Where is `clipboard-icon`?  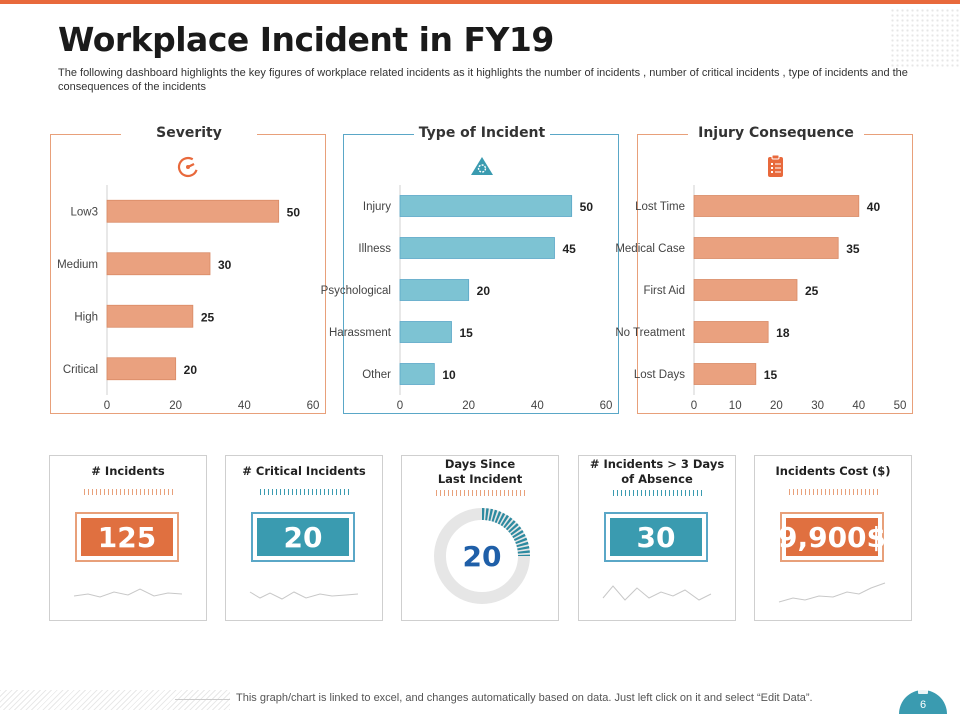
clipboard-icon is located at coordinates (775, 165).